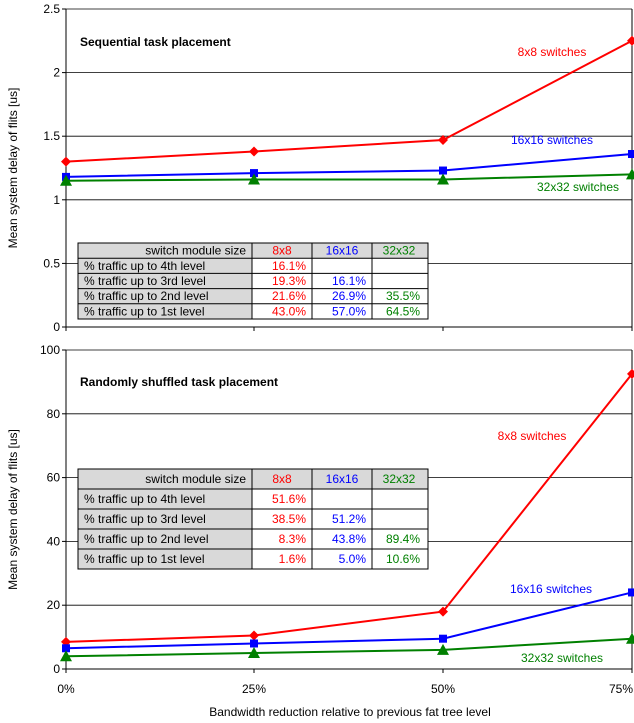  Describe the element at coordinates (155, 42) in the screenshot. I see `panel-title: Sequential task placement` at that location.